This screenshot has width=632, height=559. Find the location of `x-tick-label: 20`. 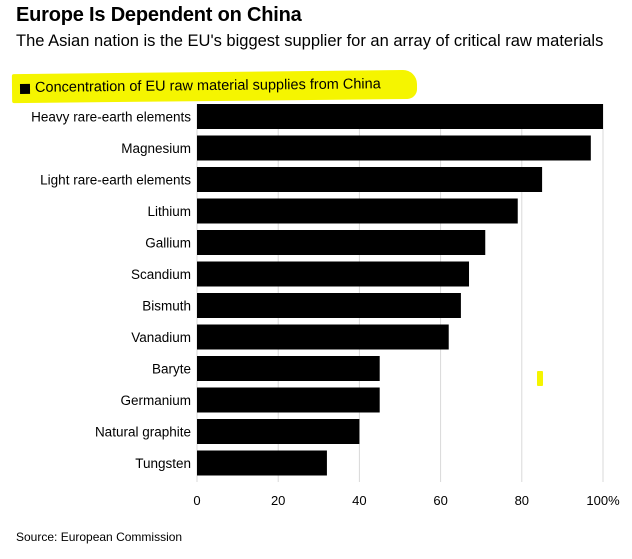

x-tick-label: 20 is located at coordinates (278, 500).